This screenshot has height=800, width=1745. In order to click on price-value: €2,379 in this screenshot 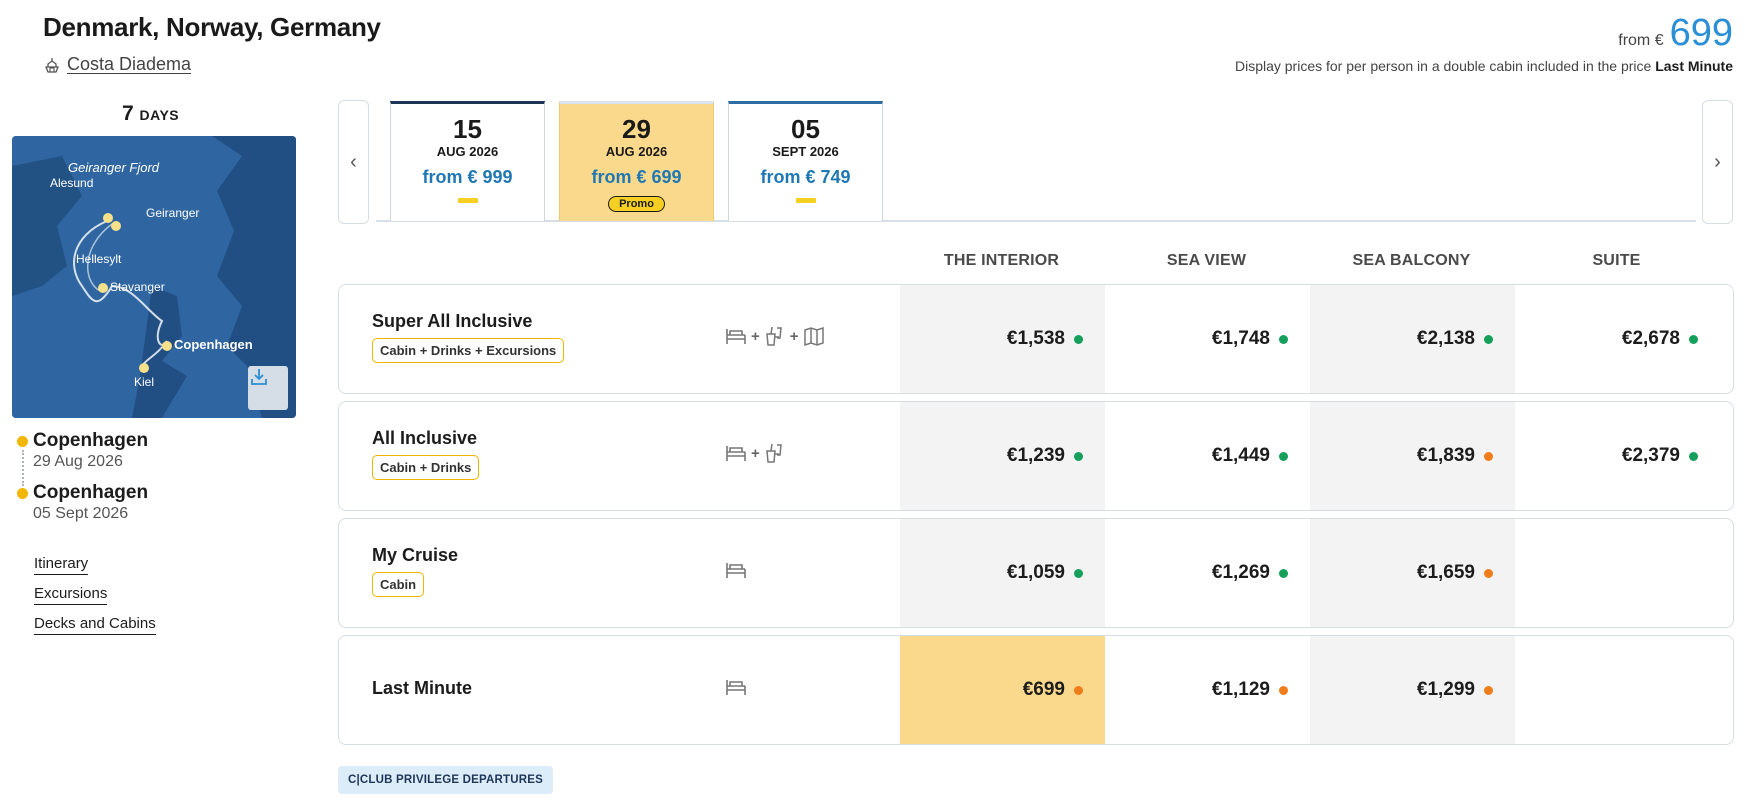, I will do `click(1650, 455)`.